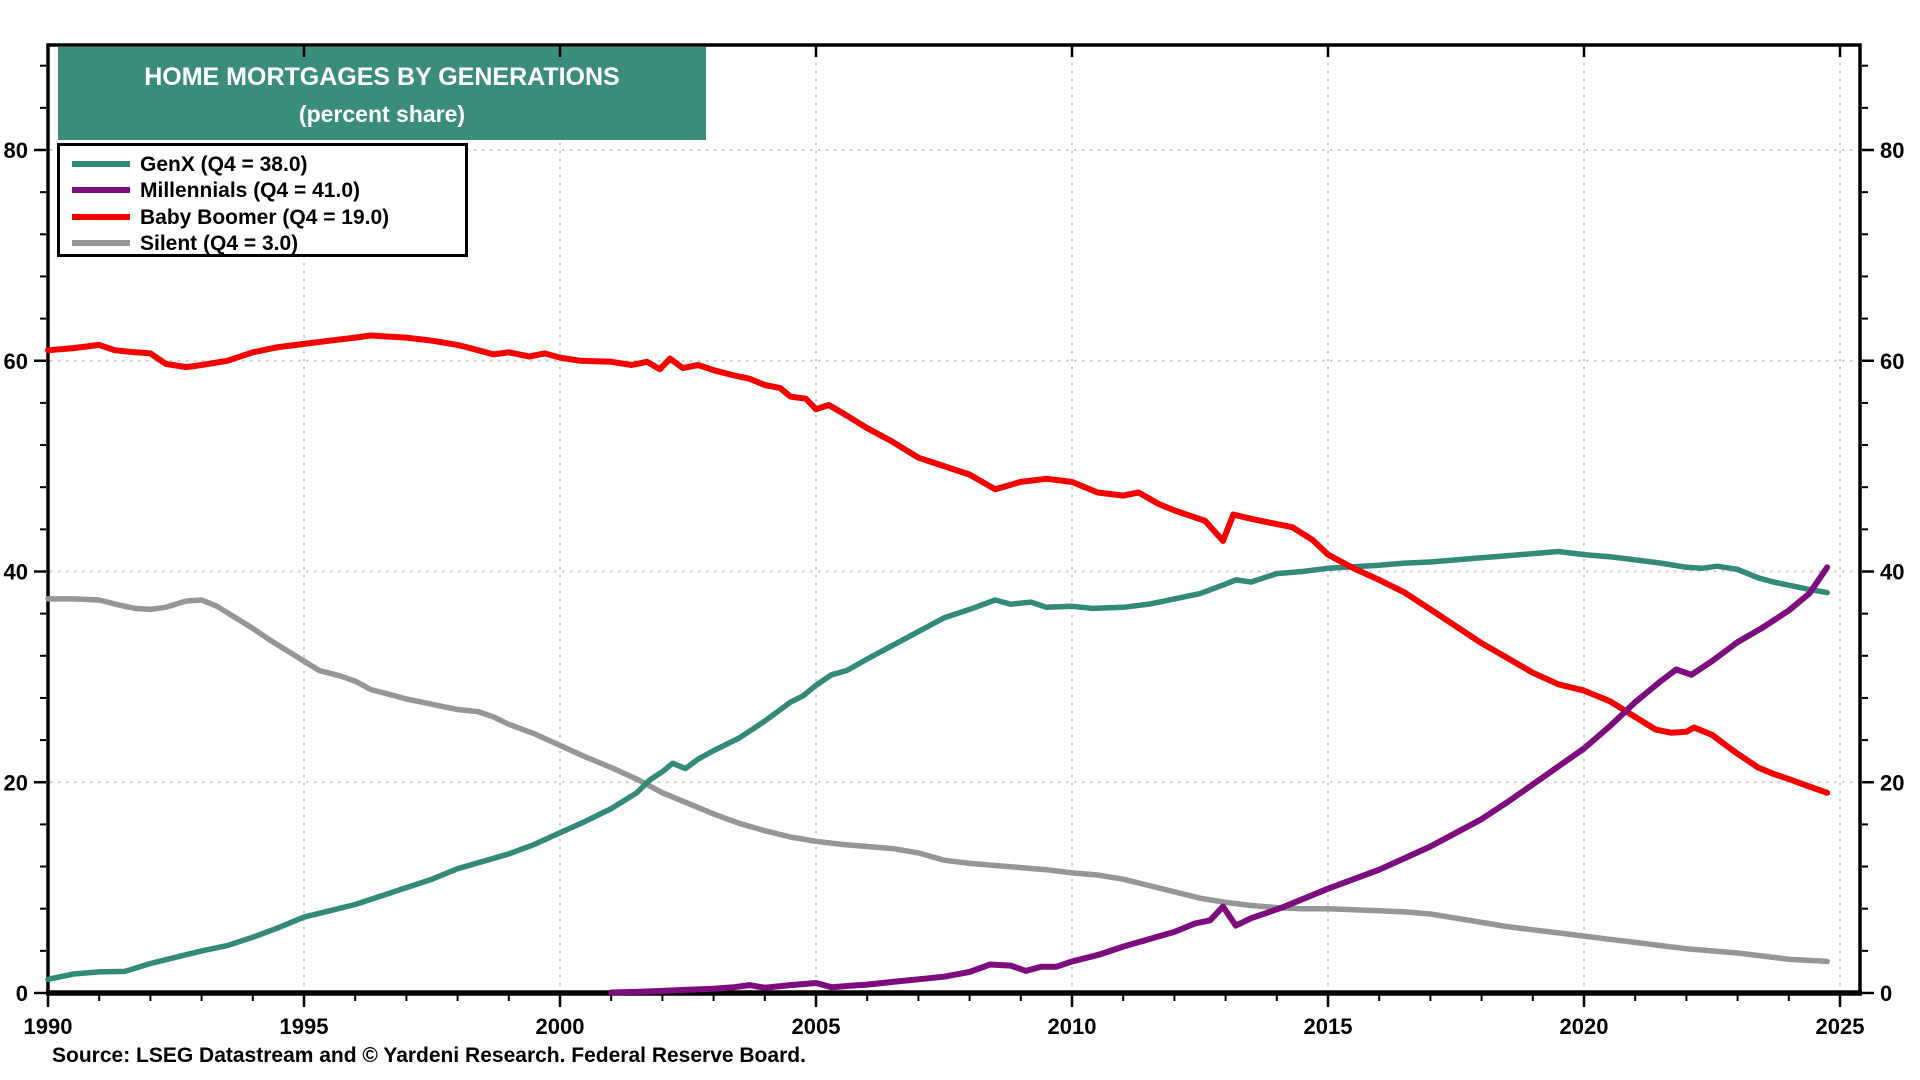 This screenshot has width=1920, height=1080. I want to click on y-axis-label-right-0: 0, so click(1886, 993).